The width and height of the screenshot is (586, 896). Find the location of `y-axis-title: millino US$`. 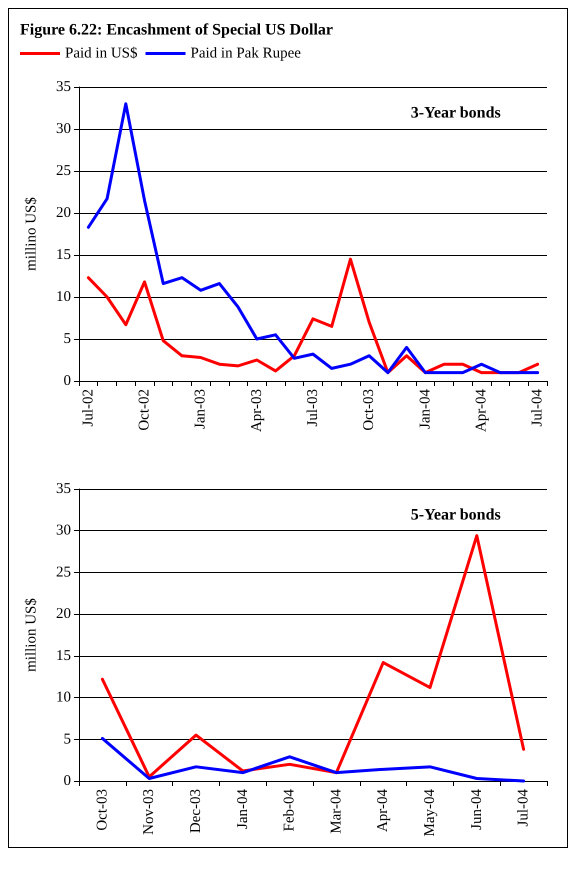

y-axis-title: millino US$ is located at coordinates (32, 233).